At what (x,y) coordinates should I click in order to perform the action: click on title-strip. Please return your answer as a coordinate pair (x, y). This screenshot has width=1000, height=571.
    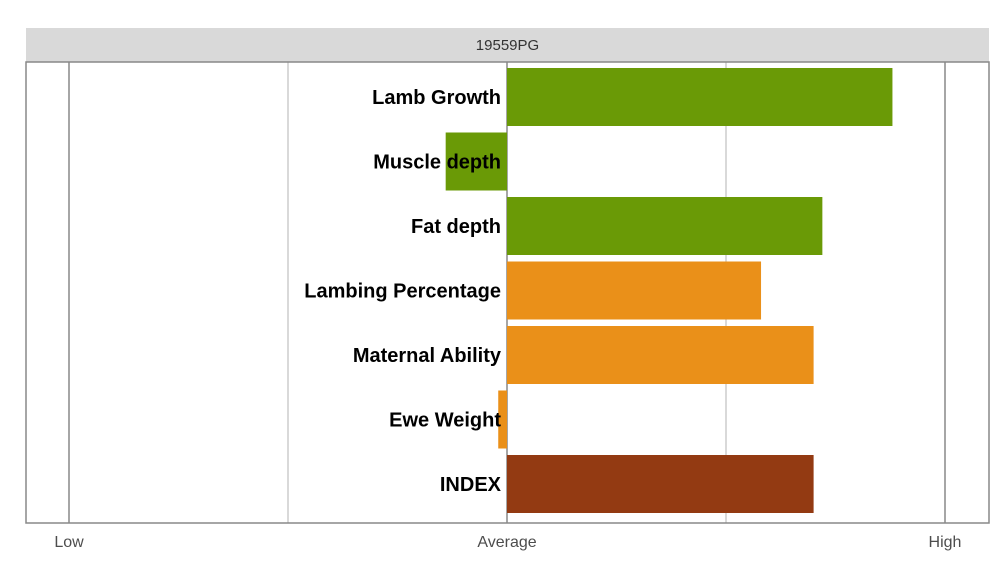
    Looking at the image, I should click on (507, 45).